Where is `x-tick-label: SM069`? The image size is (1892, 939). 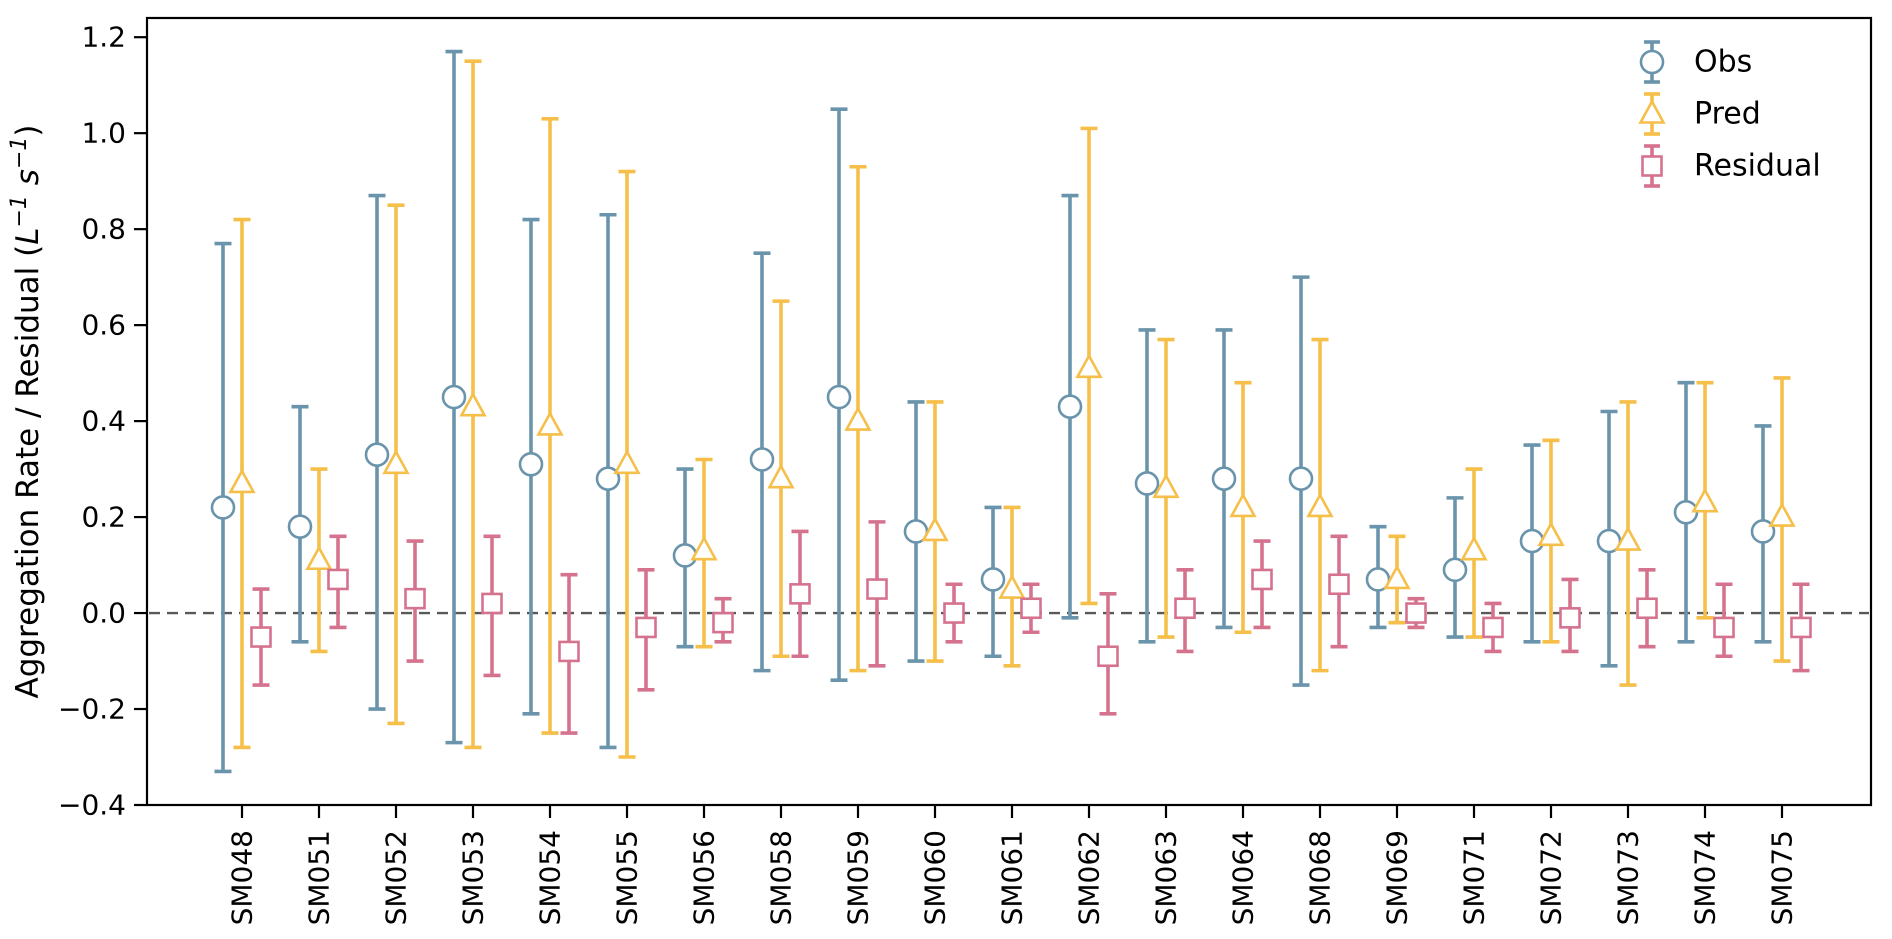
x-tick-label: SM069 is located at coordinates (1397, 877).